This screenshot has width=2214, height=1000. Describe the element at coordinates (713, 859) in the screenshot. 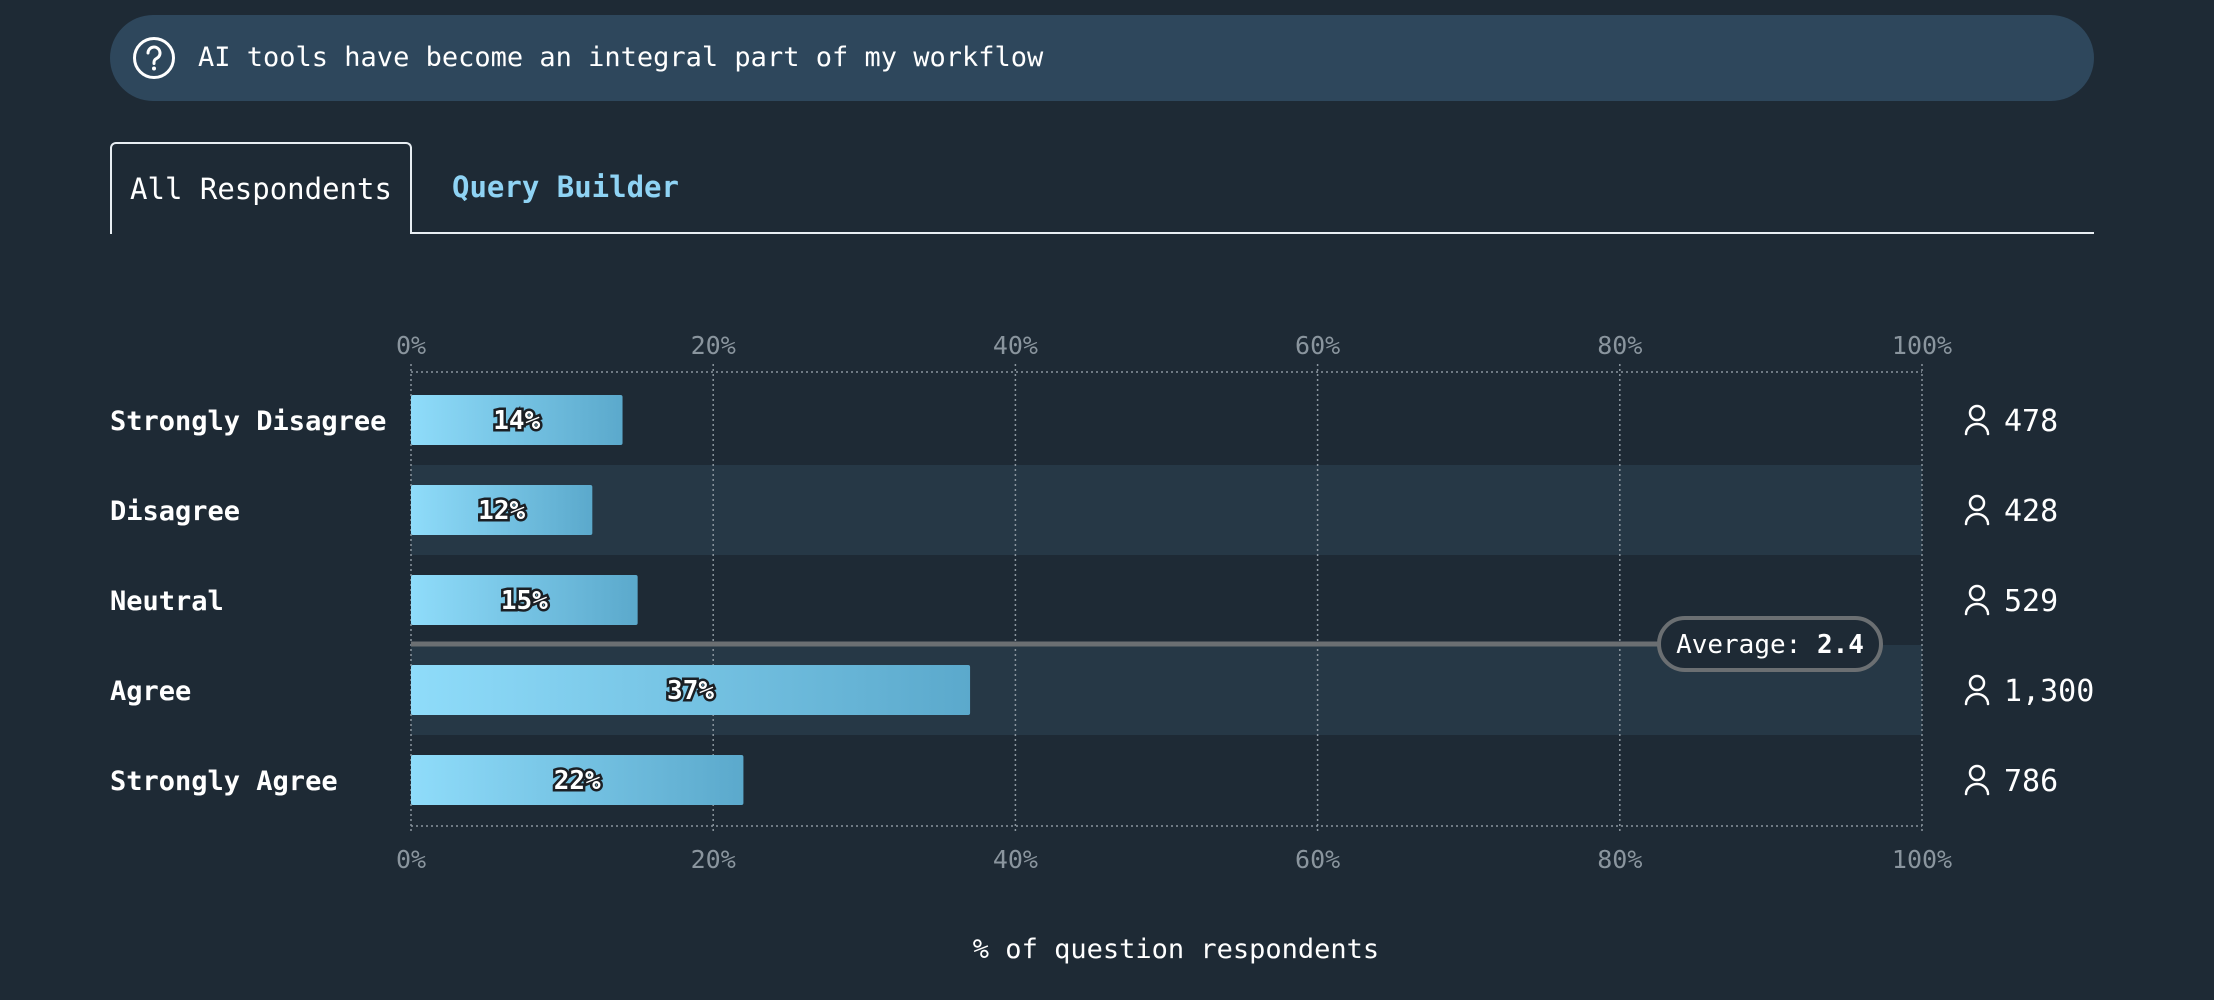

I see `tick-label-bottom: 20%` at that location.